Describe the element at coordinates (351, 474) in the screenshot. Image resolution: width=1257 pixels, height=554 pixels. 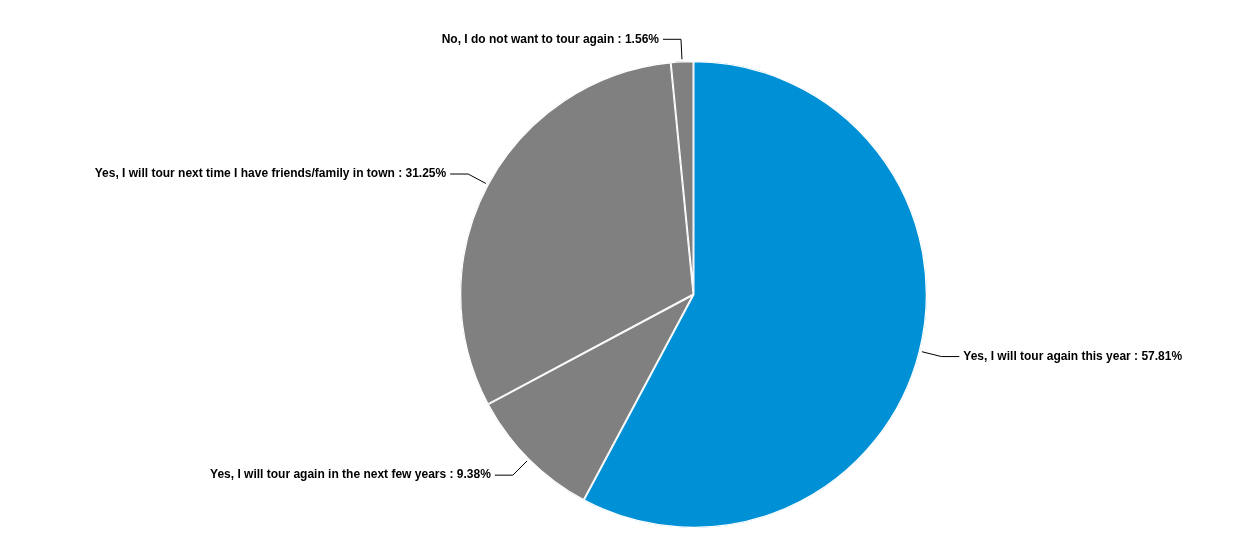
I see `slice-label: Yes, I will tour again in the next few years : 9.38%` at that location.